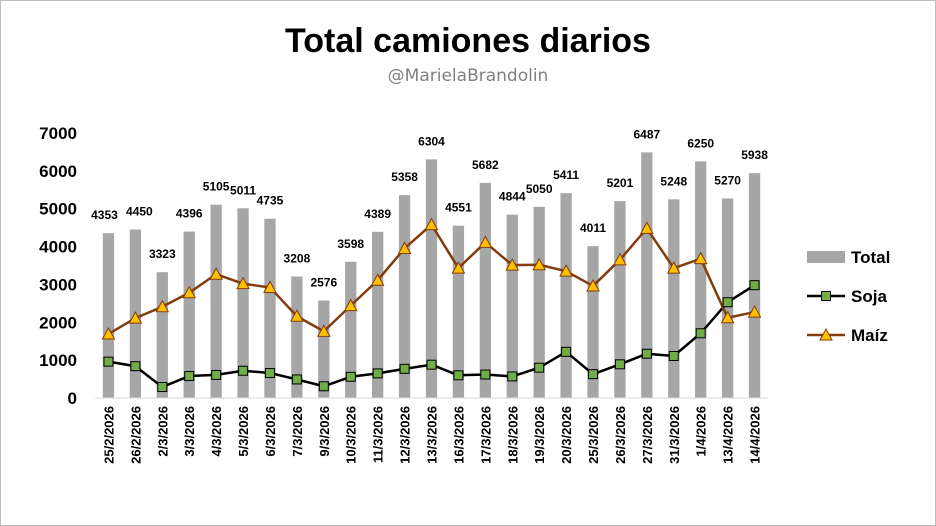 The width and height of the screenshot is (936, 526). I want to click on x-tick-label: 10/3/2026, so click(351, 435).